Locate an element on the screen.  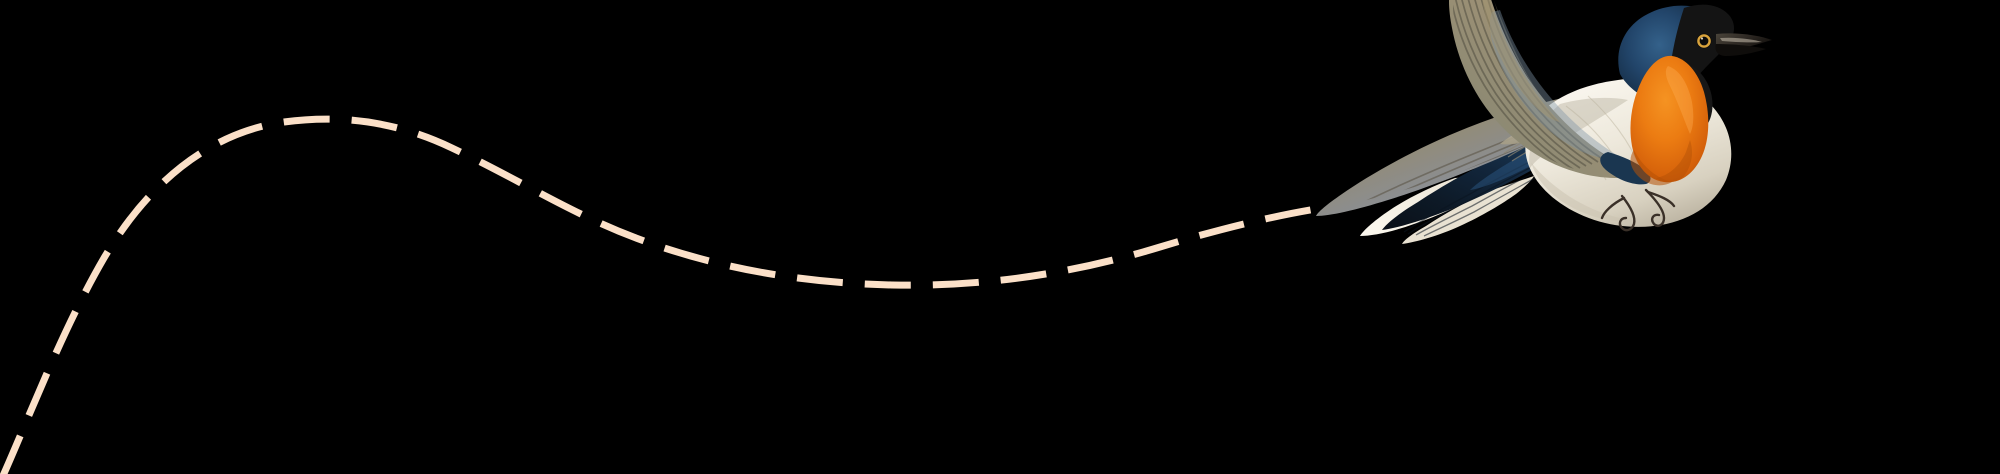
bird-raised-wing is located at coordinates (1550, 92).